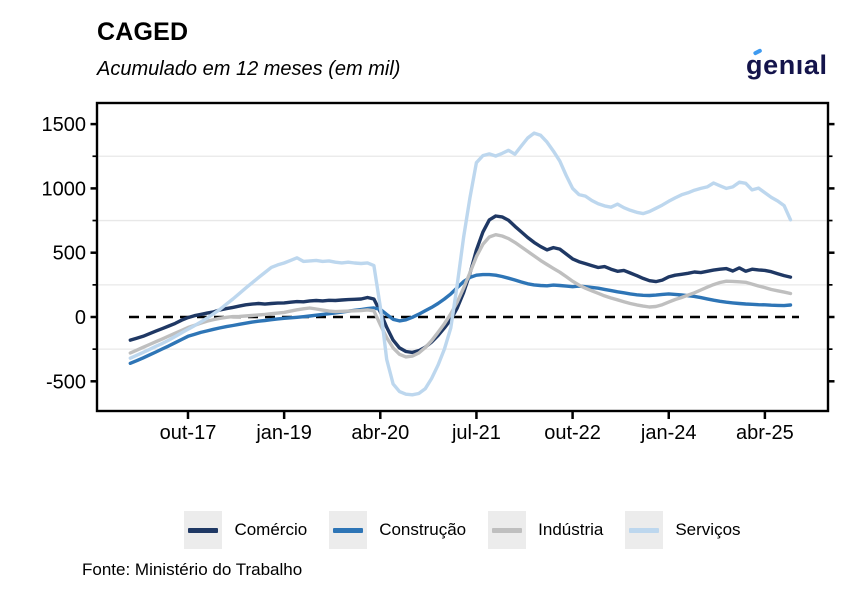 Image resolution: width=856 pixels, height=611 pixels. Describe the element at coordinates (64, 125) in the screenshot. I see `y-tick-label: 1500` at that location.